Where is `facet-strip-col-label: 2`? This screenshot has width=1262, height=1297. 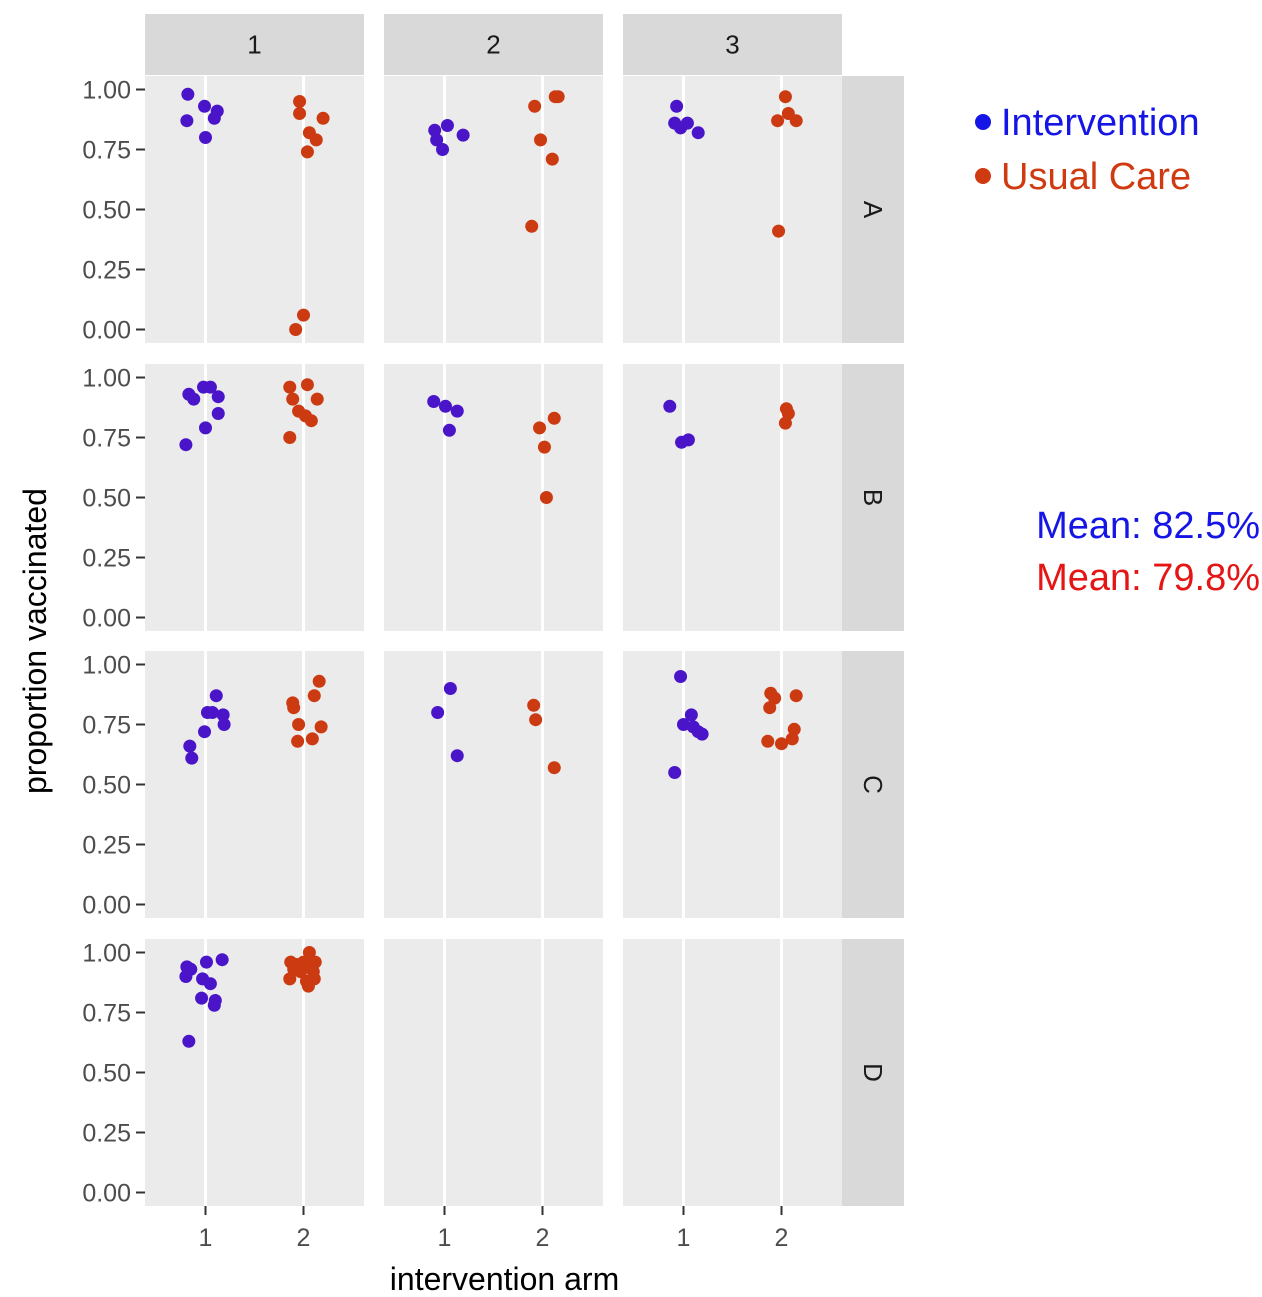
facet-strip-col-label: 2 is located at coordinates (493, 45).